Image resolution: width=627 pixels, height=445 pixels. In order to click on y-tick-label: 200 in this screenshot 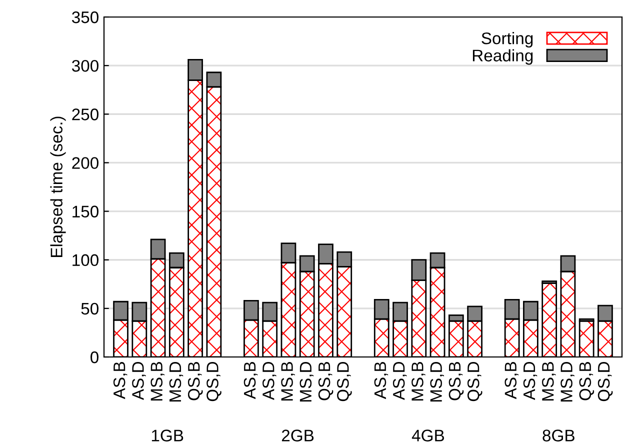, I will do `click(85, 163)`.